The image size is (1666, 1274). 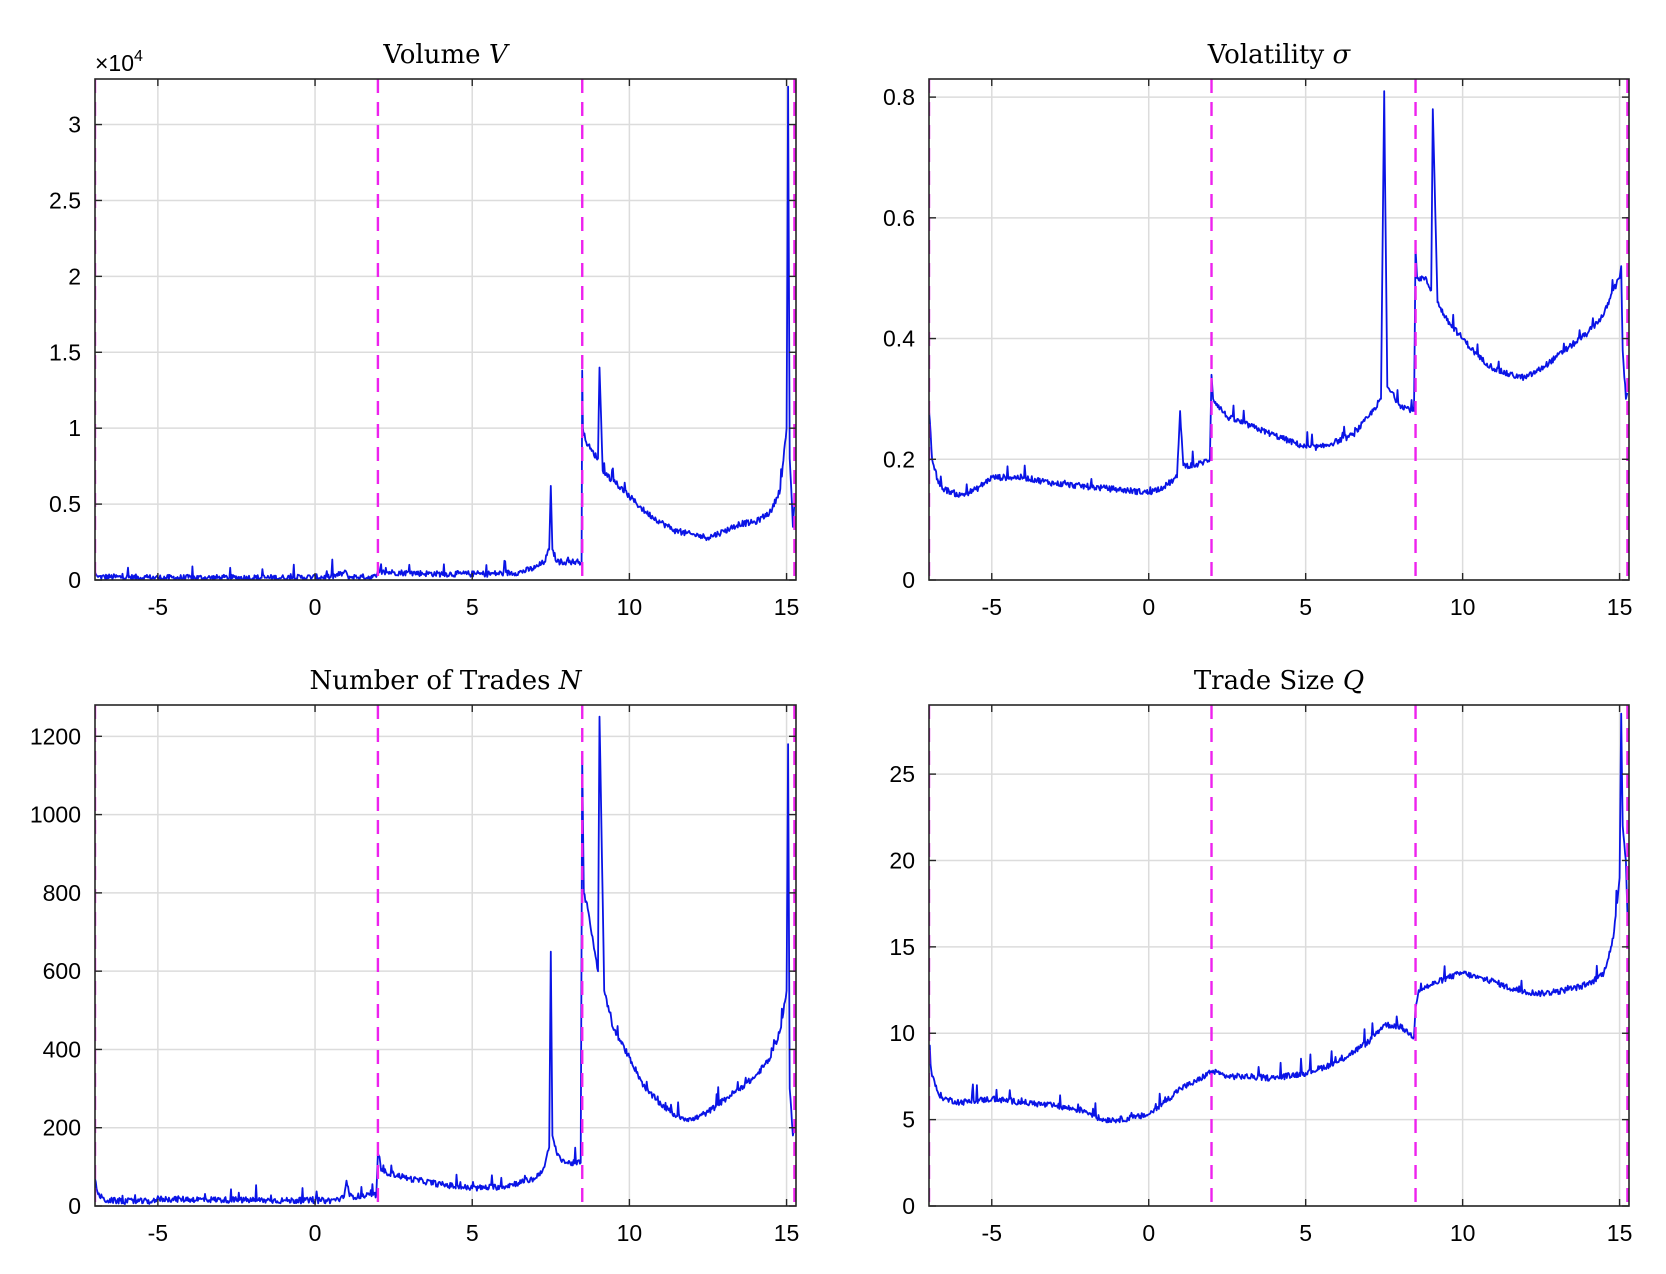 What do you see at coordinates (55, 815) in the screenshot?
I see `y-tick-label: 1000` at bounding box center [55, 815].